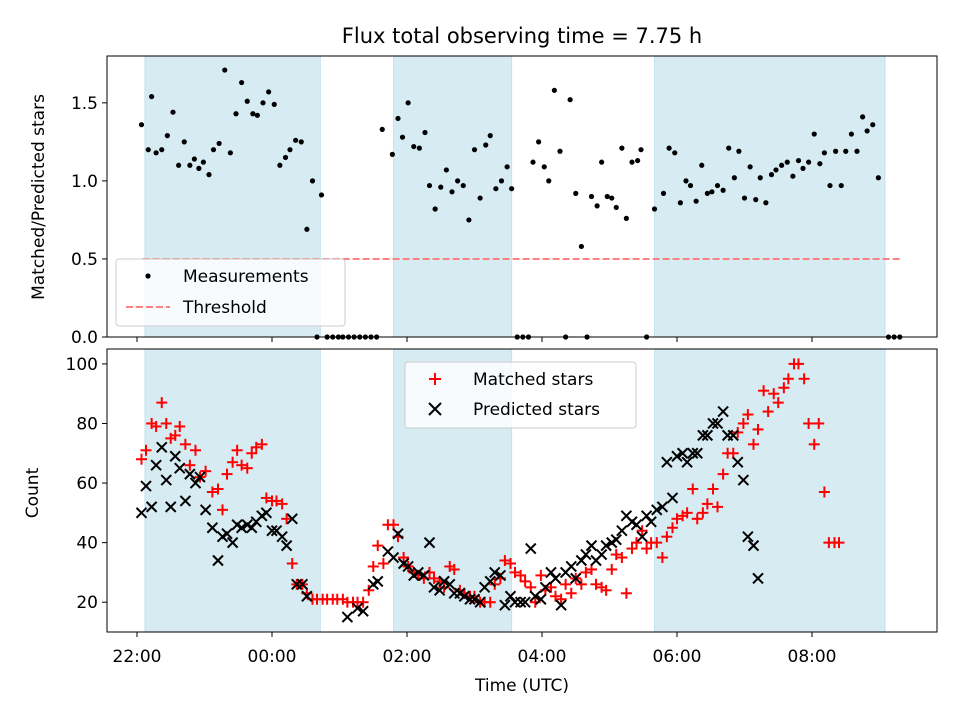 The height and width of the screenshot is (720, 960). I want to click on bottom-y-tick-label: 60, so click(87, 484).